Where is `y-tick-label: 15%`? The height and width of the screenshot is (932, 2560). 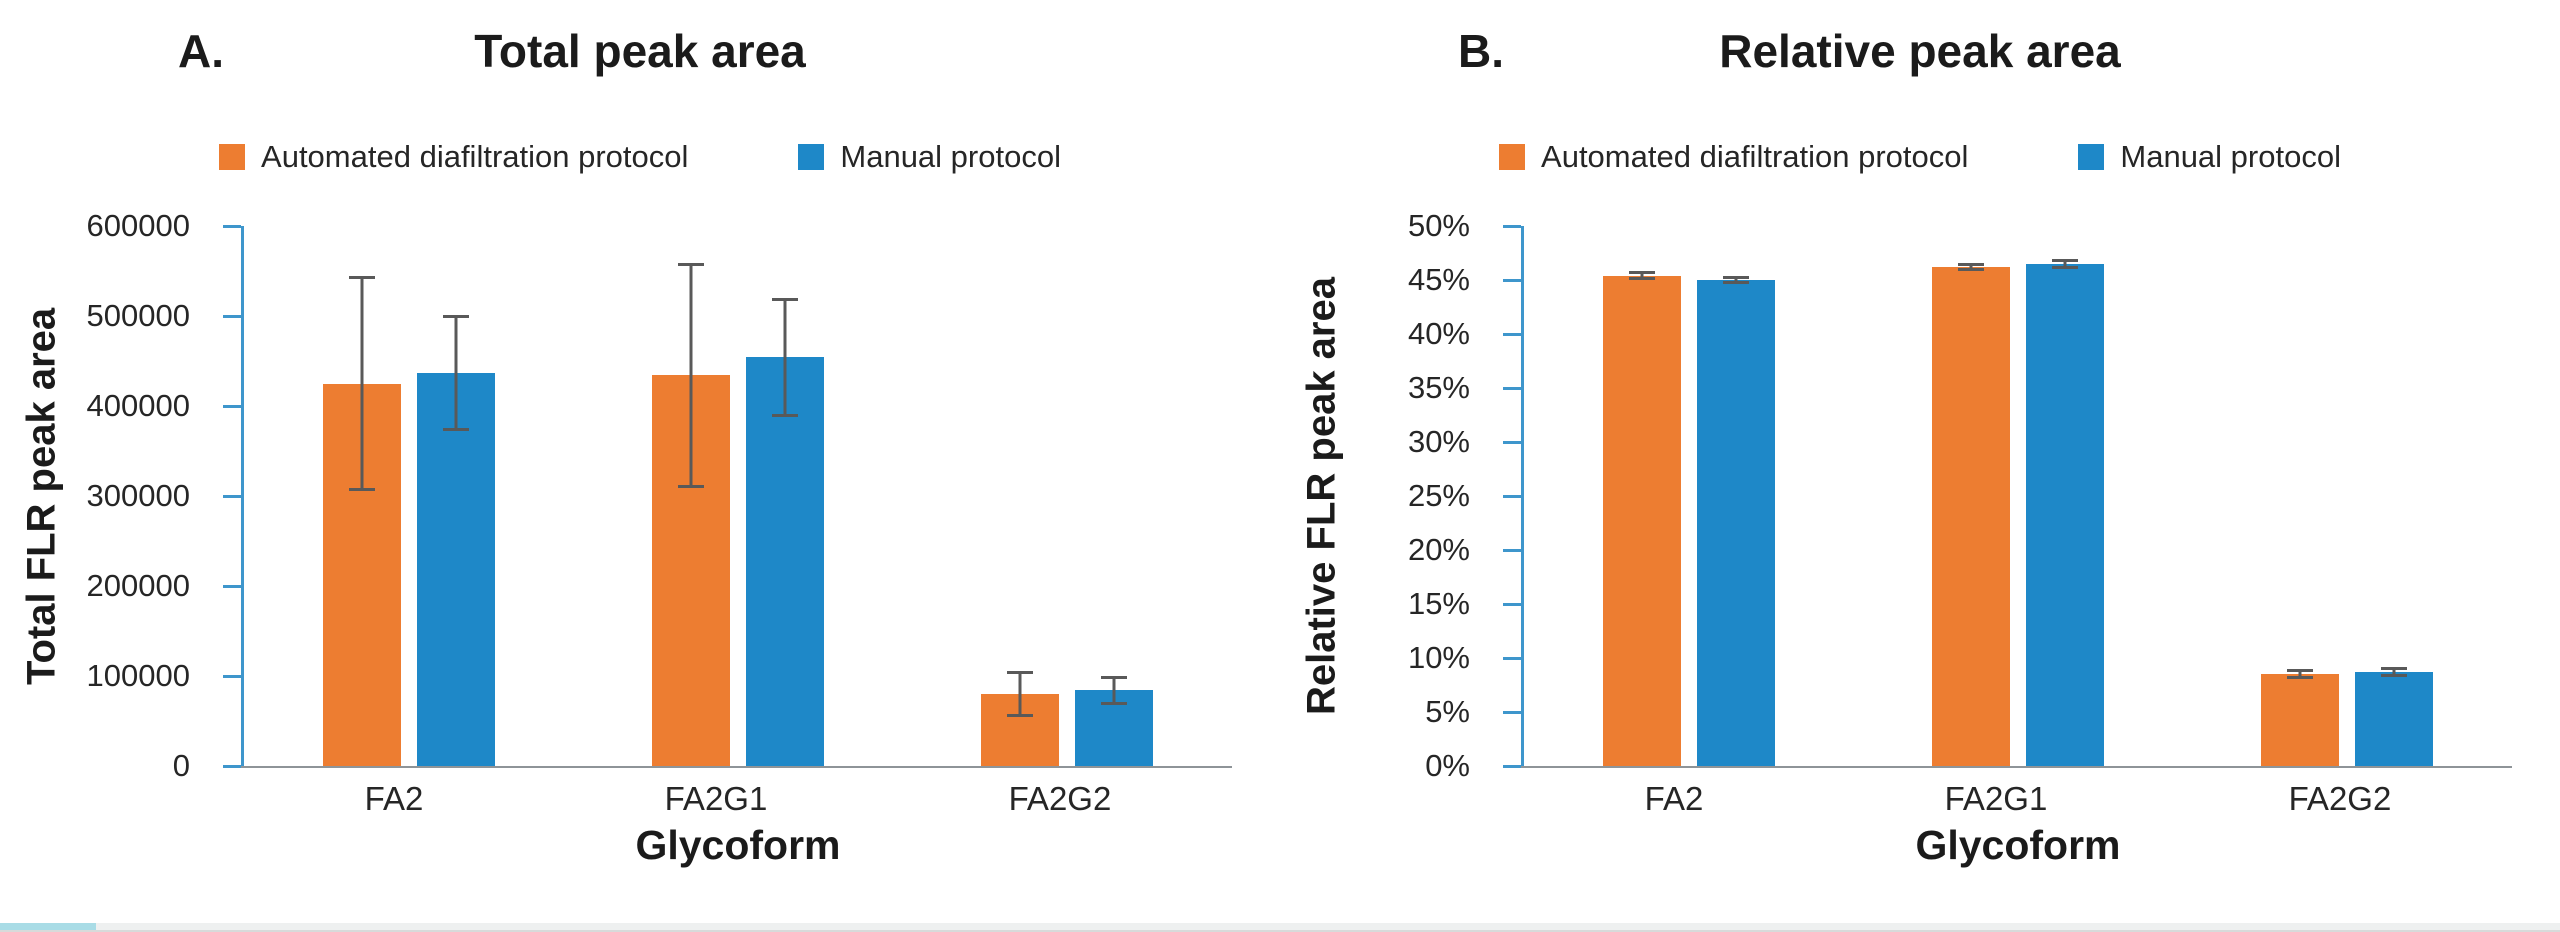
y-tick-label: 15% is located at coordinates (1438, 603).